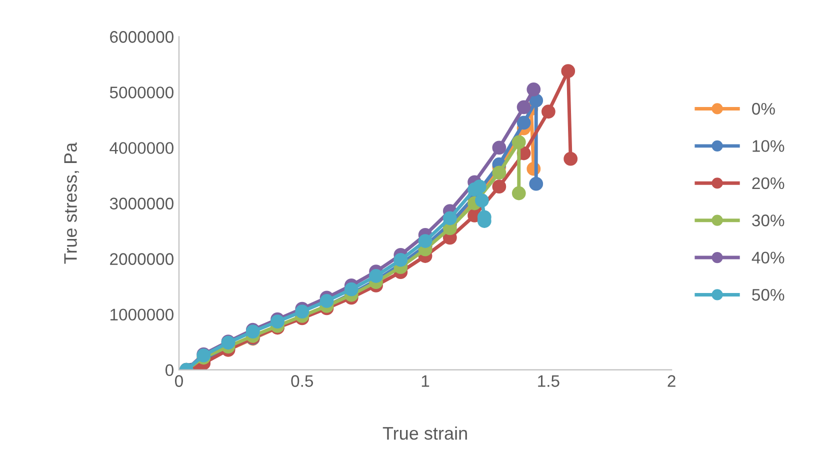 The height and width of the screenshot is (476, 821). I want to click on y-tick-label: 3000000, so click(142, 204).